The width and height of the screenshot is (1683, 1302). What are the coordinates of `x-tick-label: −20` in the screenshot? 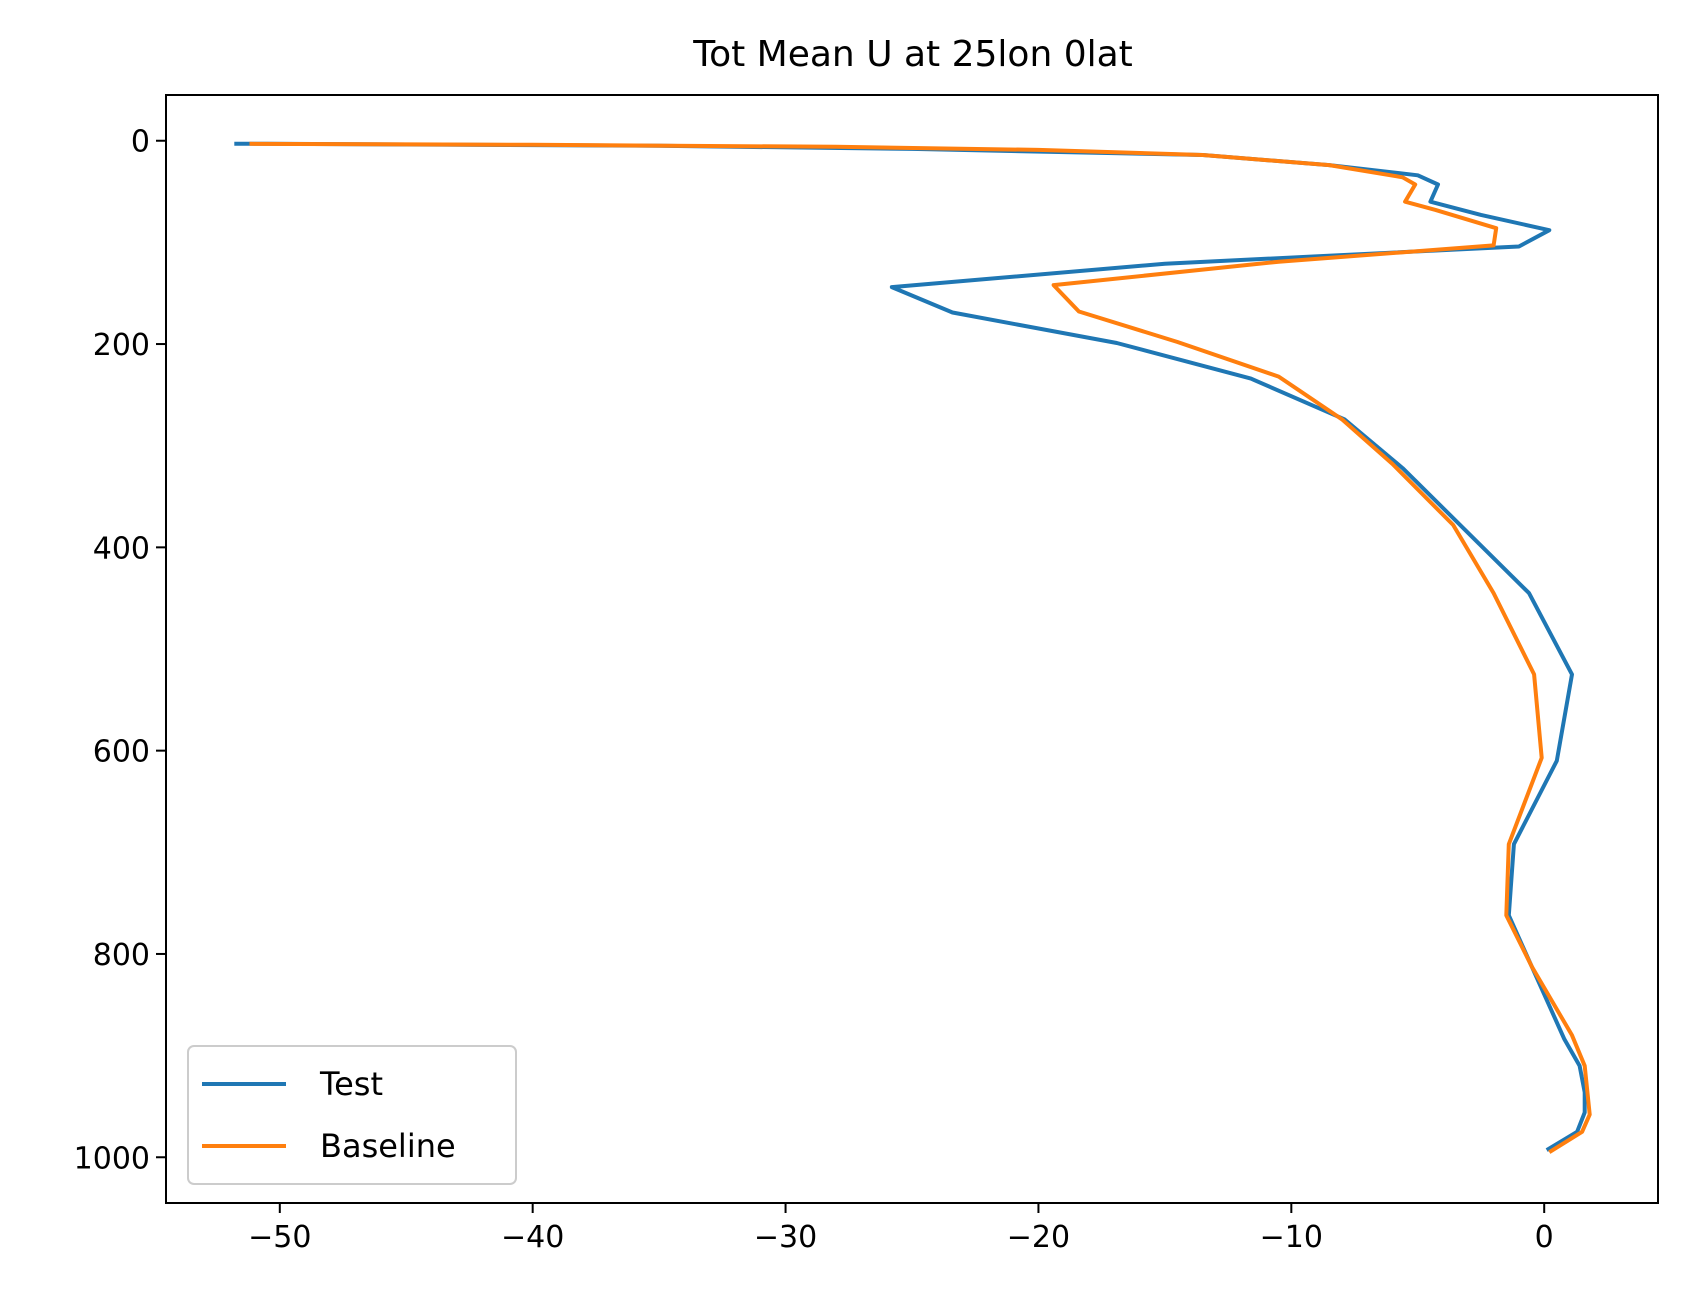 It's located at (1038, 1237).